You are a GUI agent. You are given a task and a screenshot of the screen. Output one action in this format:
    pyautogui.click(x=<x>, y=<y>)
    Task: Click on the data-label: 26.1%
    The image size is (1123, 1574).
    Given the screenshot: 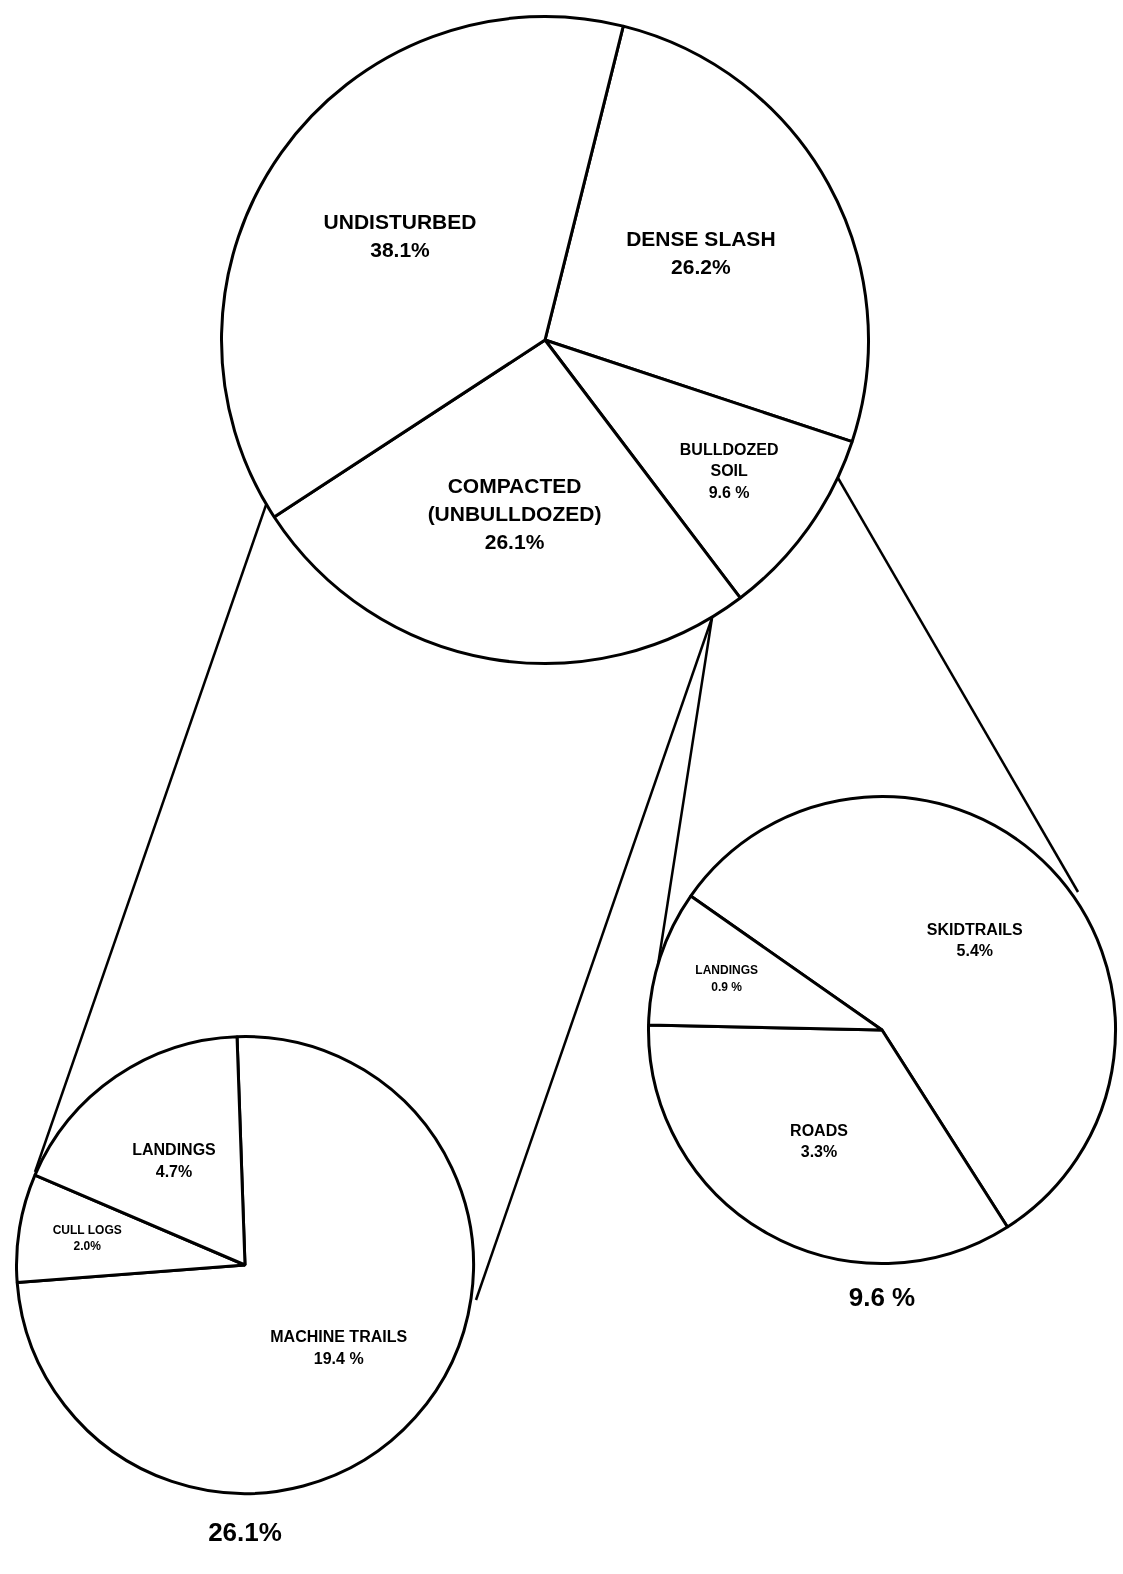 What is the action you would take?
    pyautogui.click(x=514, y=542)
    